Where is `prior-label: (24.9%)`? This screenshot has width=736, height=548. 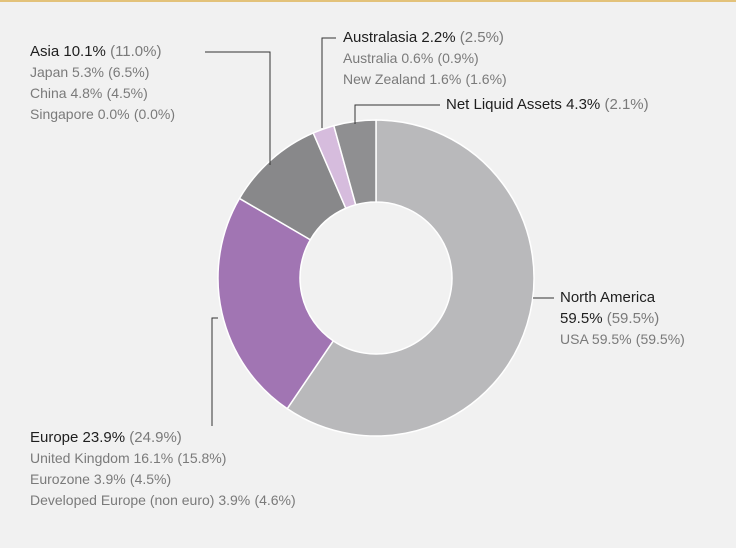
prior-label: (24.9%) is located at coordinates (155, 437).